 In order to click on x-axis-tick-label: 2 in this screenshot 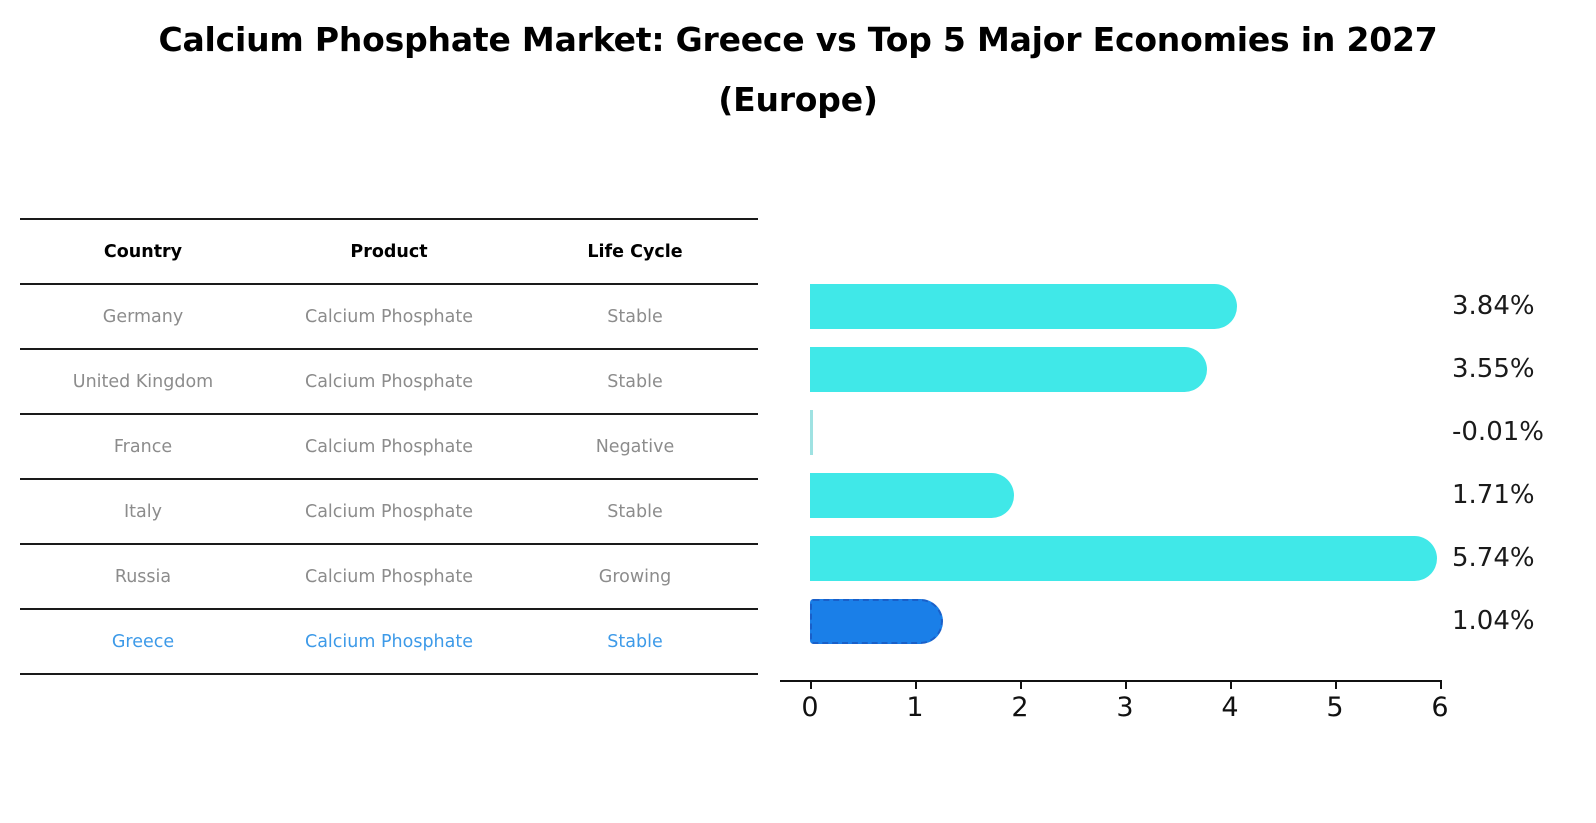, I will do `click(1020, 707)`.